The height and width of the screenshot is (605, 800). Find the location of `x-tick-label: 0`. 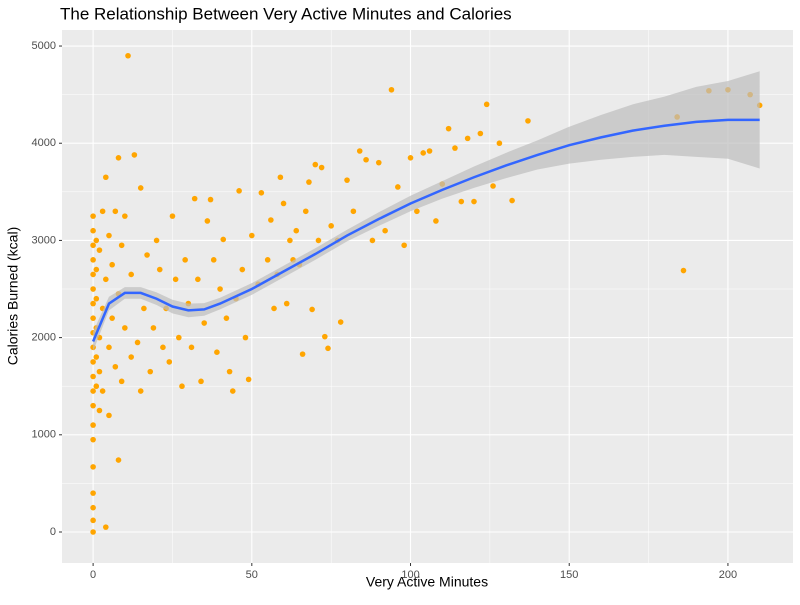

x-tick-label: 0 is located at coordinates (93, 575).